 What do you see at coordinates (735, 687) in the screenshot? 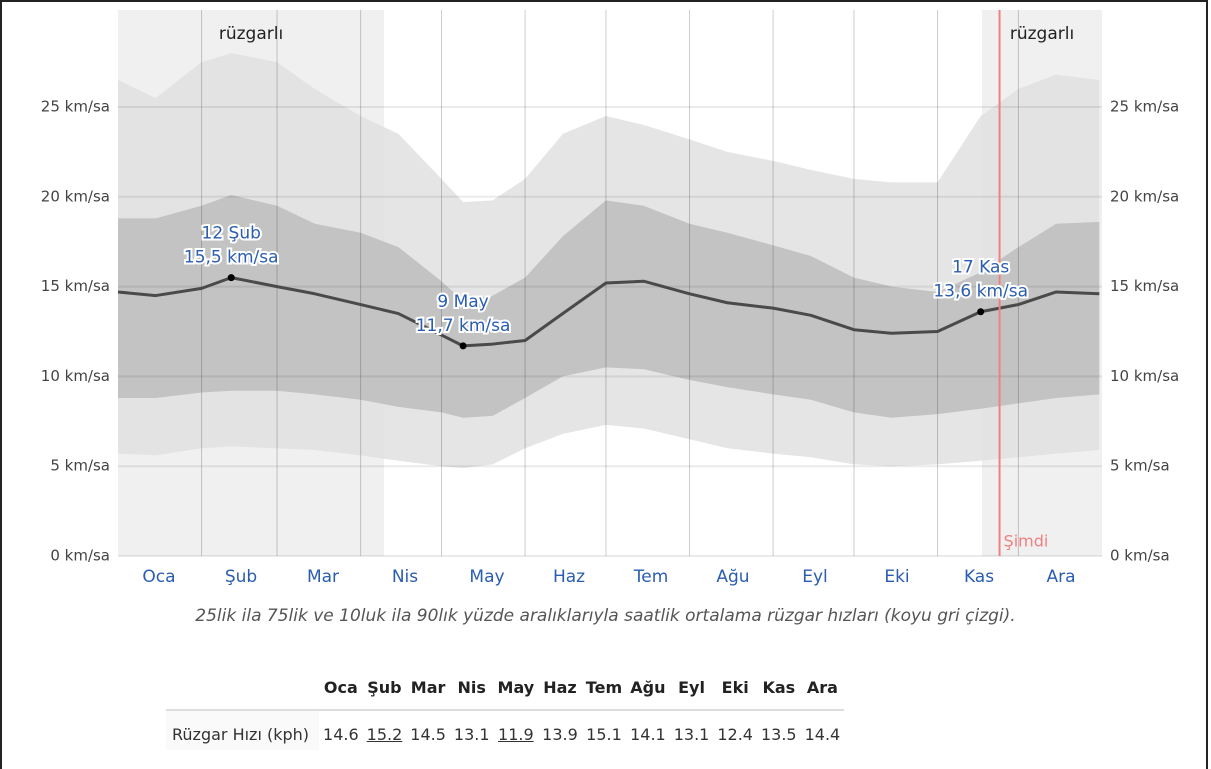
I see `table-header: Eki` at bounding box center [735, 687].